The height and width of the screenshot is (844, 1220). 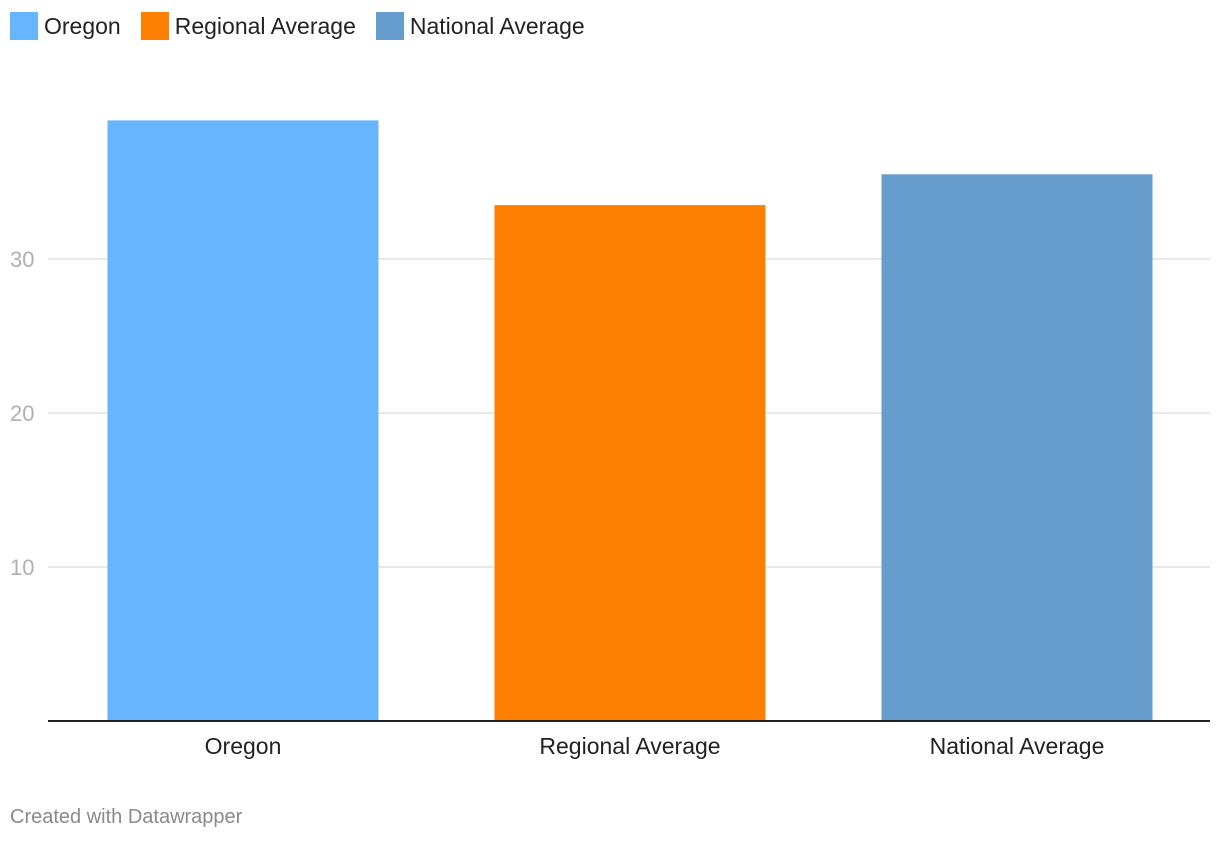 I want to click on legend-swatch-regional-average, so click(x=154, y=26).